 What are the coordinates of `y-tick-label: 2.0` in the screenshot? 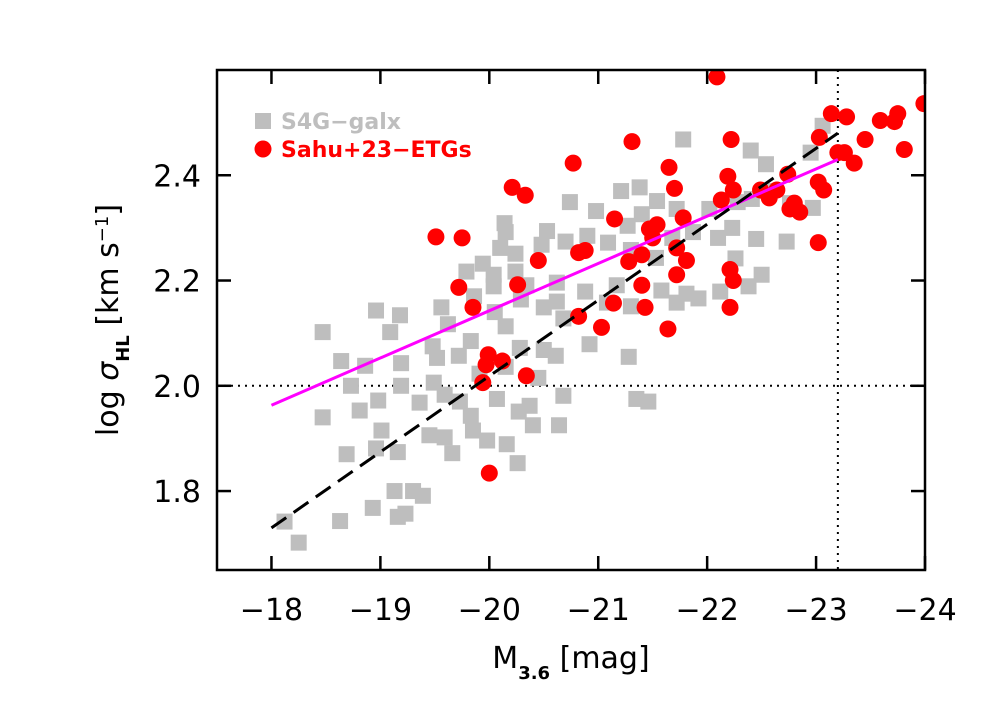 It's located at (177, 387).